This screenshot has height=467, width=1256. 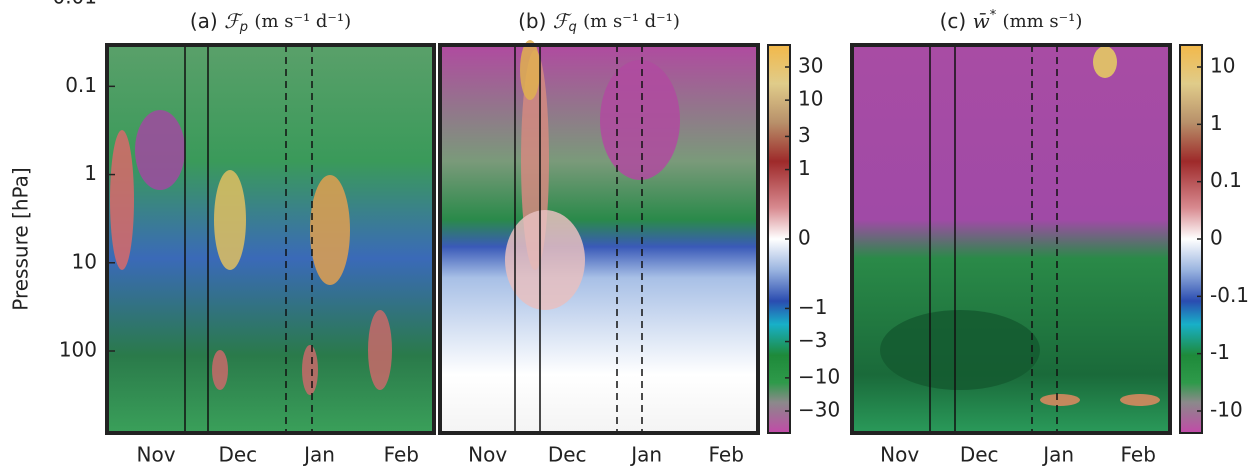 I want to click on title-part: (b), so click(x=532, y=21).